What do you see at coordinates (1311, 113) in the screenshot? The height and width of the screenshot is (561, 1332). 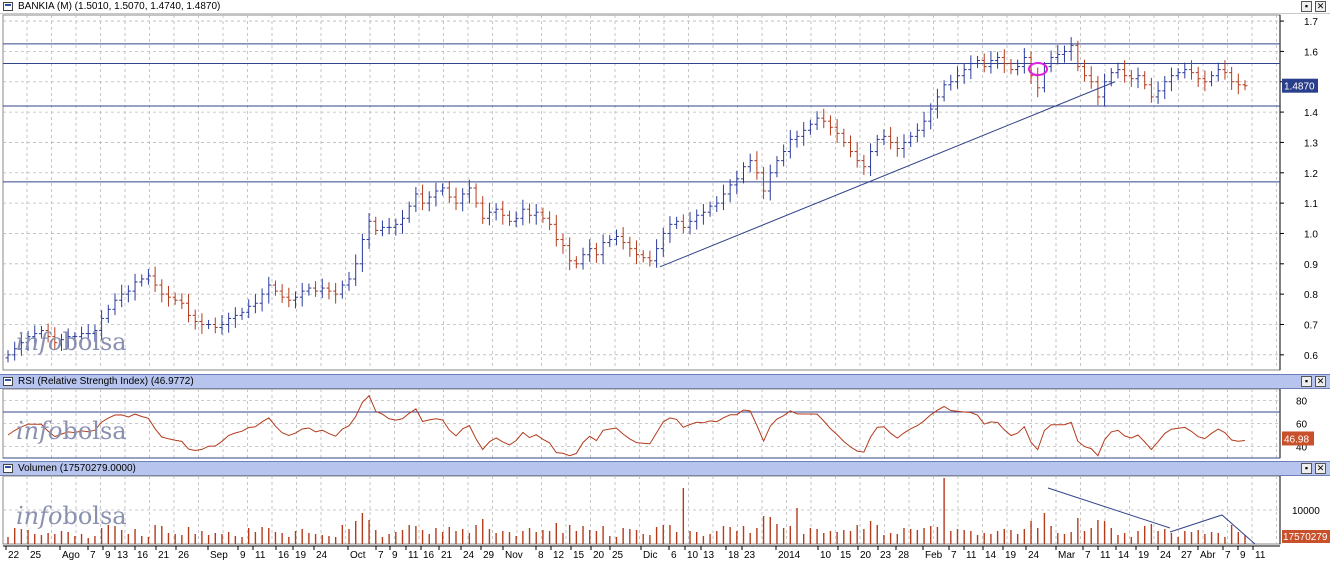 I see `y-tick-label: 1.4` at bounding box center [1311, 113].